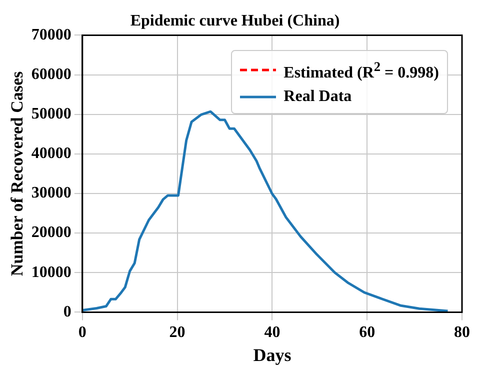 This screenshot has width=500, height=375. What do you see at coordinates (361, 71) in the screenshot?
I see `legend-label: Estimated (R$^{2}$ = 0.998)` at bounding box center [361, 71].